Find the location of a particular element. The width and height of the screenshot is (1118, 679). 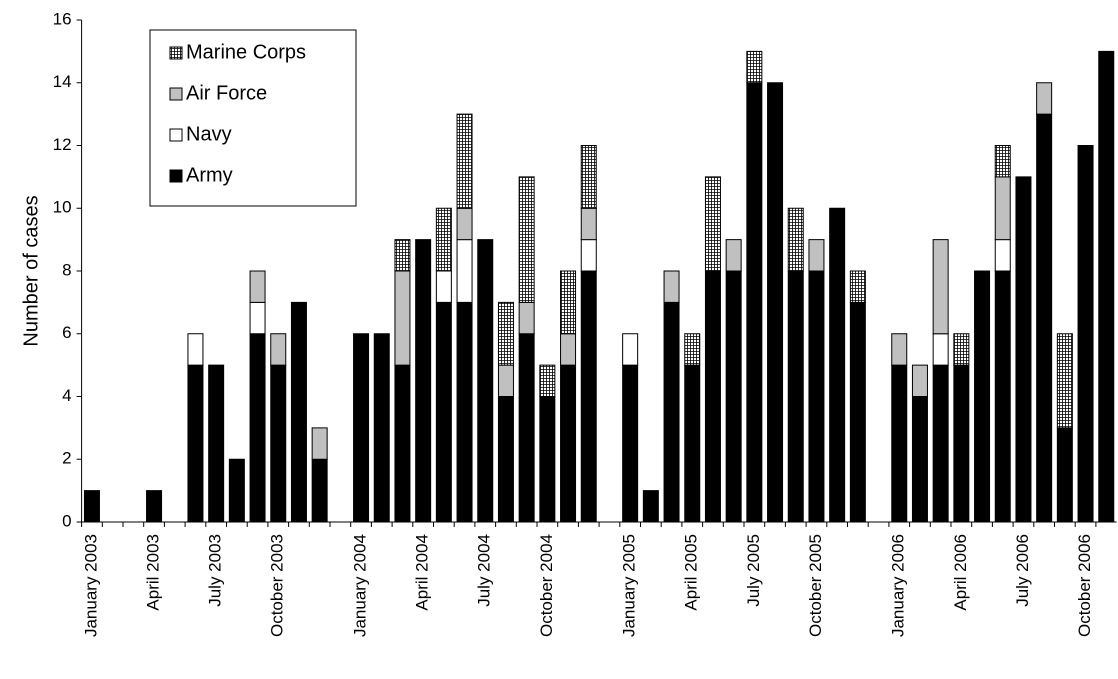

x-tick-label: October 2003 is located at coordinates (277, 585).